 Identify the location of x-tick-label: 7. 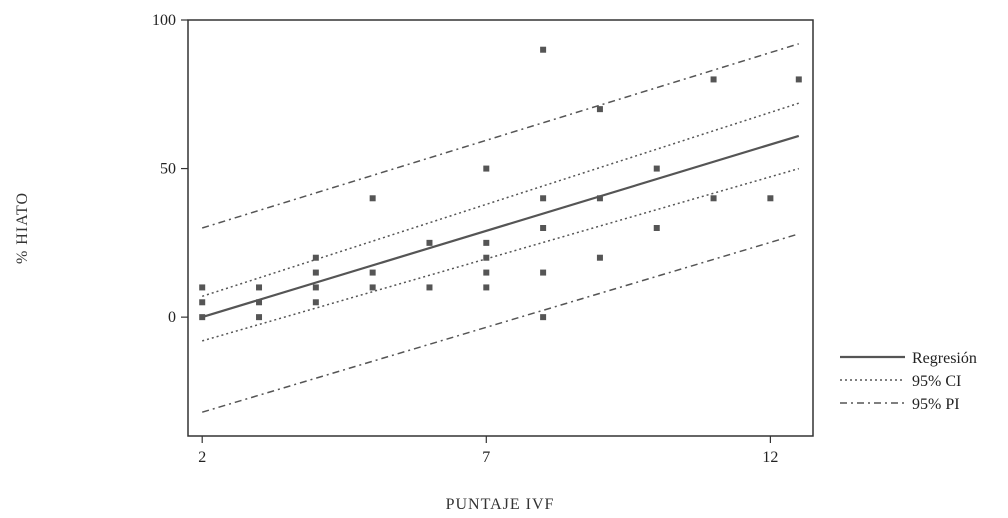
(486, 457).